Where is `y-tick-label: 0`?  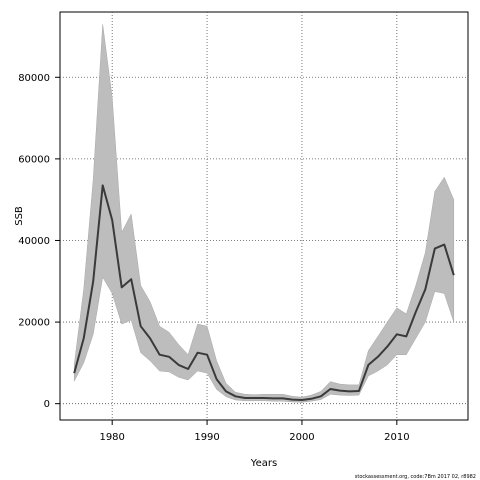
y-tick-label: 0 is located at coordinates (47, 404).